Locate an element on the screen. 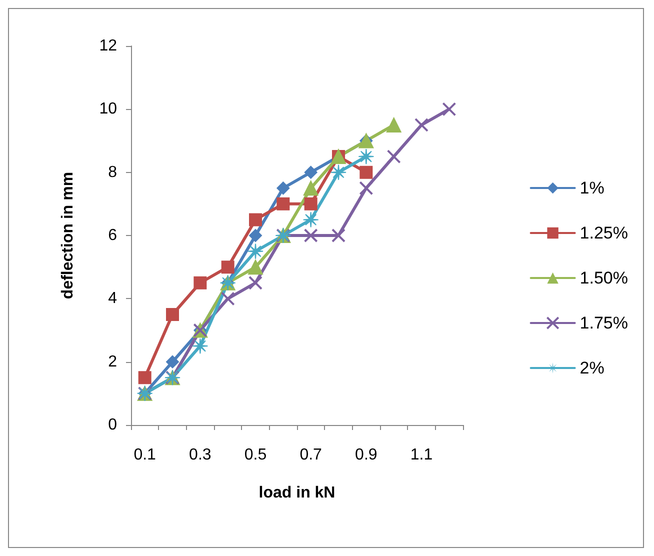  y-tick-label: 6 is located at coordinates (113, 235).